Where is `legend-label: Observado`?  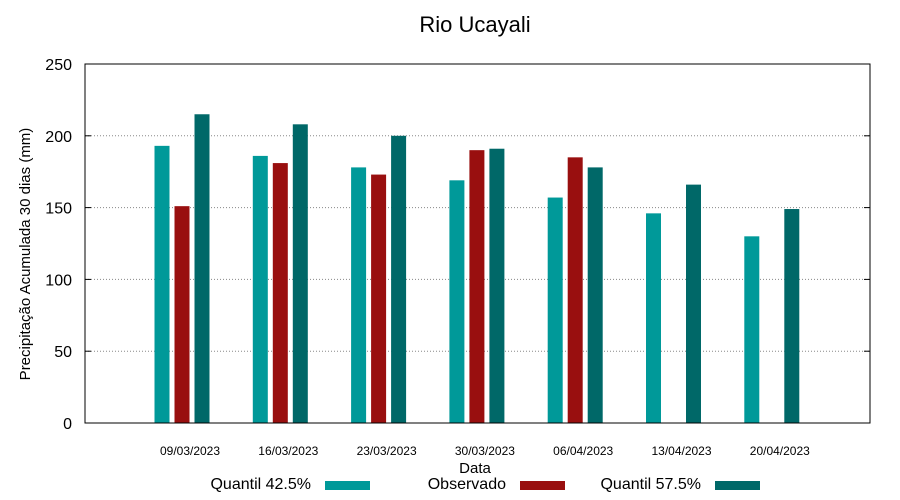
legend-label: Observado is located at coordinates (467, 484).